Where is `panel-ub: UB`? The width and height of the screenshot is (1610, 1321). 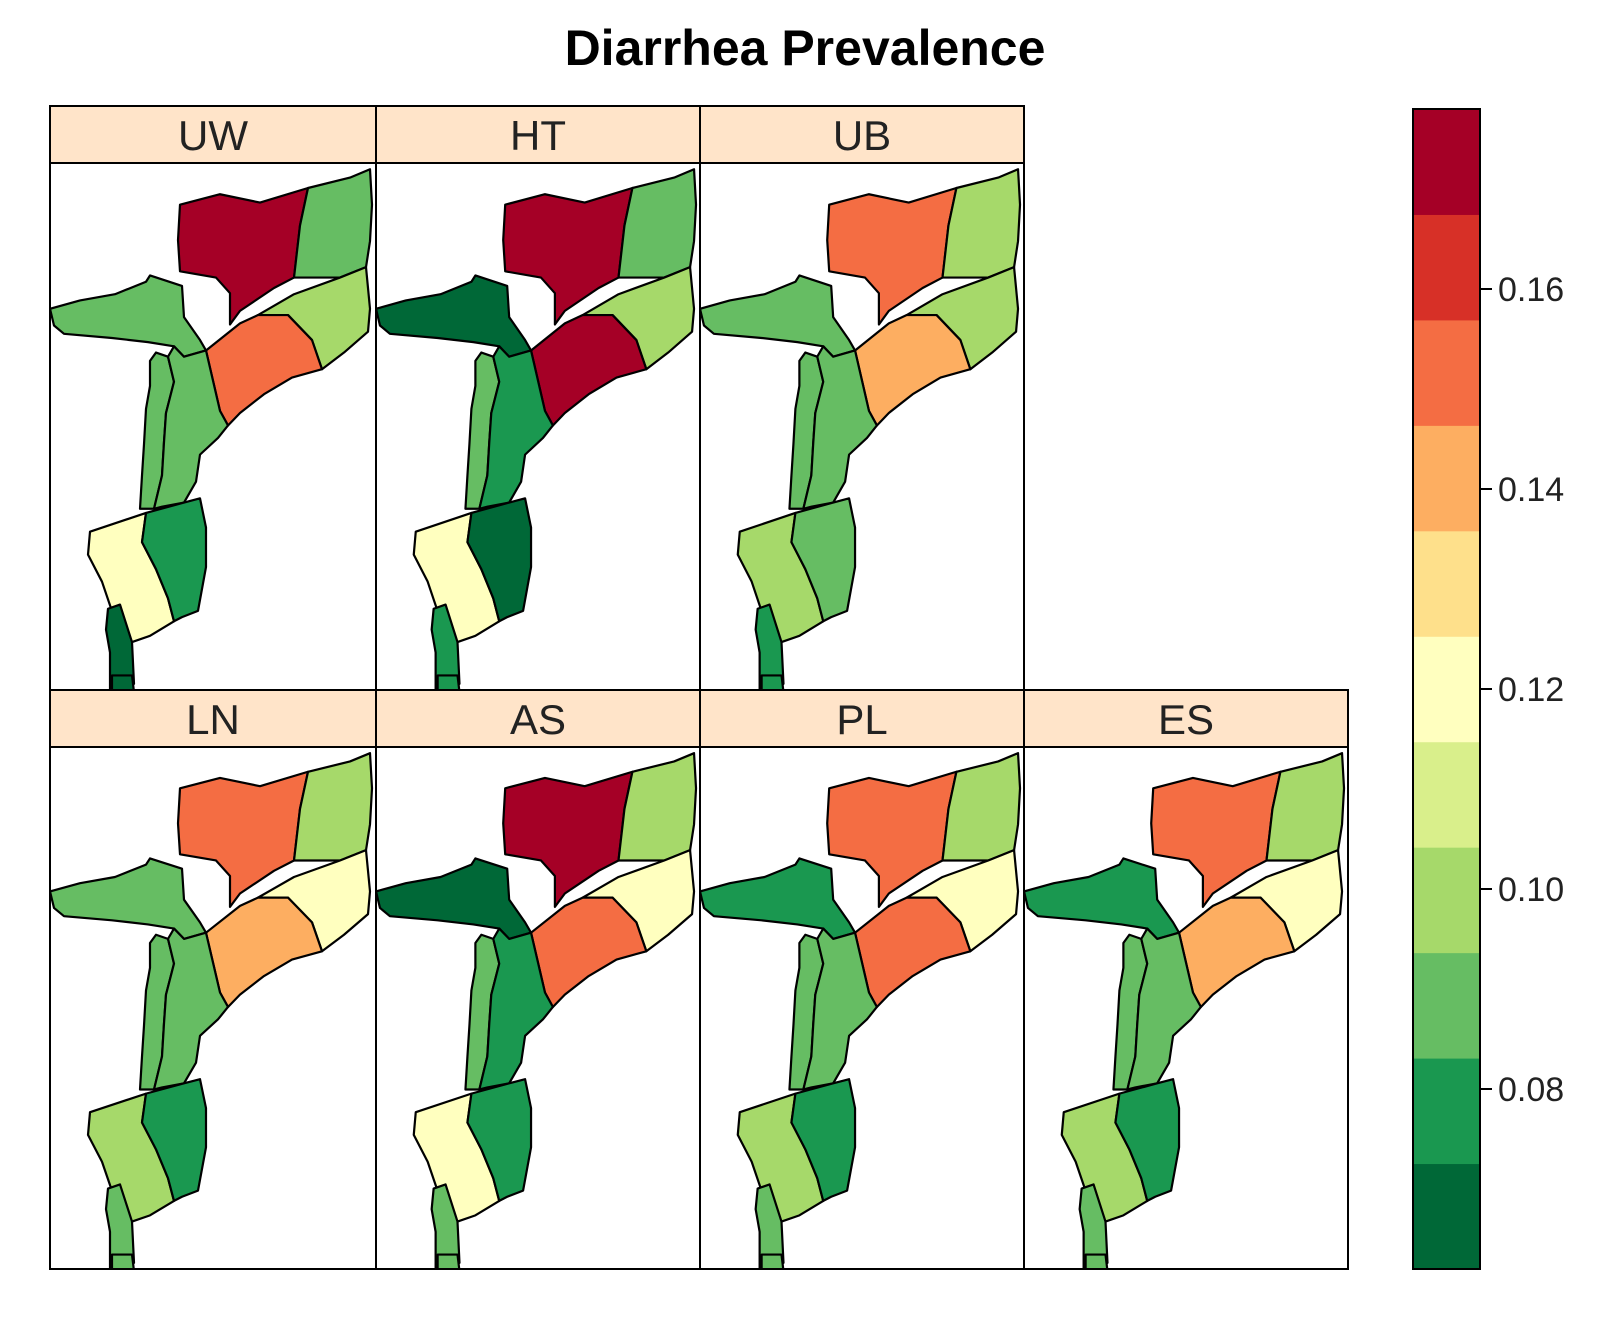 panel-ub: UB is located at coordinates (862, 398).